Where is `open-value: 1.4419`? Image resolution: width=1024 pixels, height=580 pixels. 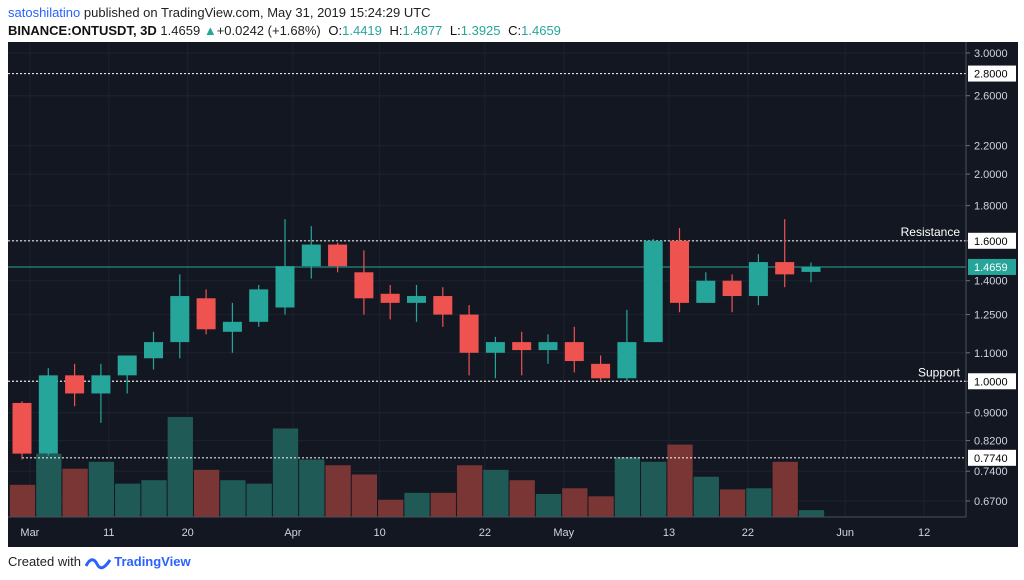
open-value: 1.4419 is located at coordinates (362, 30).